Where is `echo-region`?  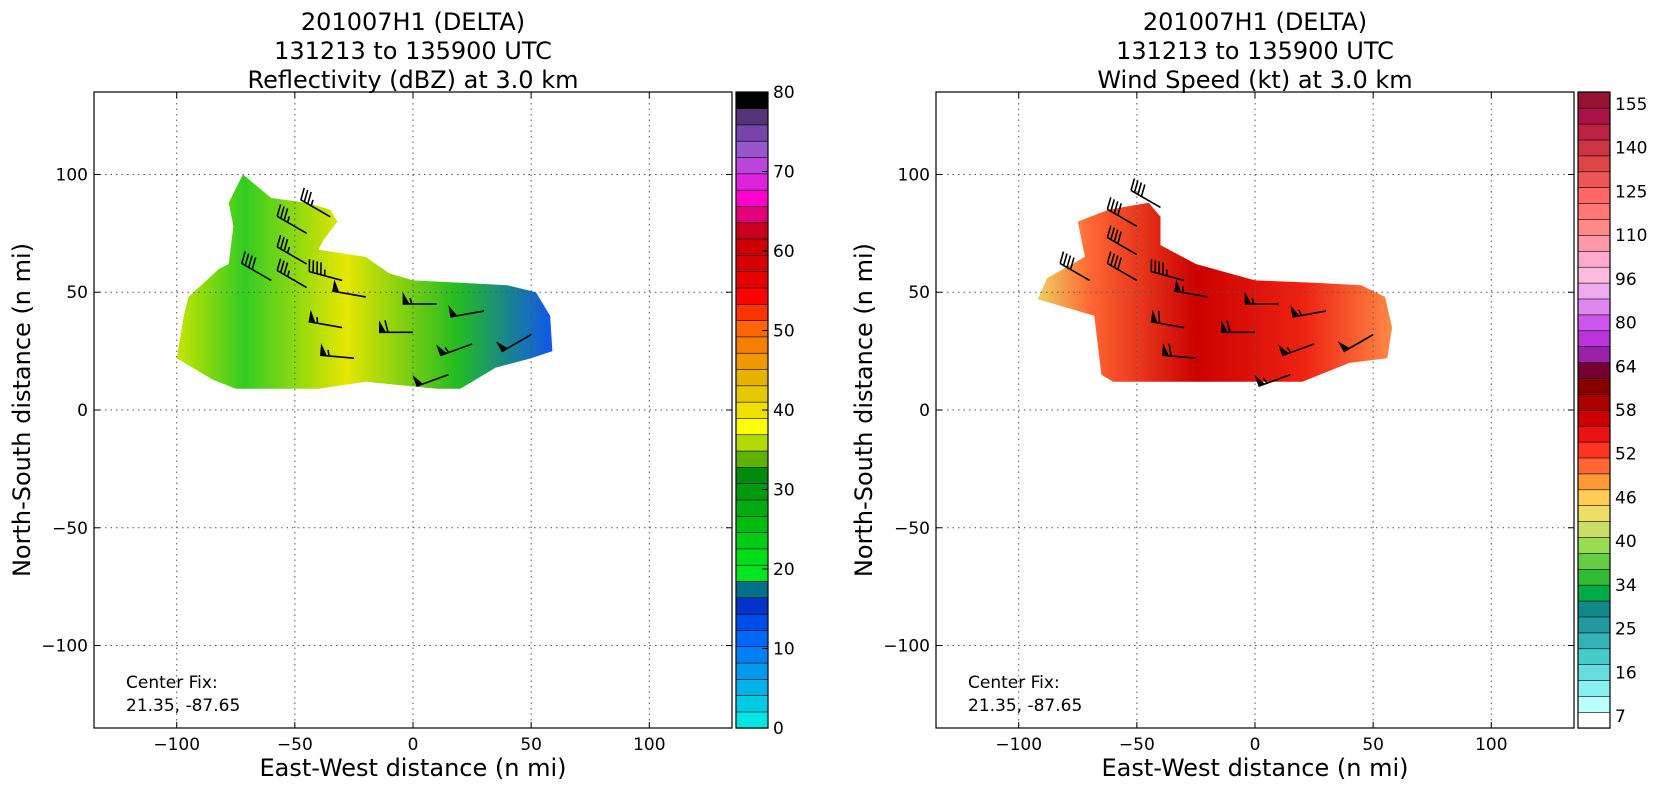
echo-region is located at coordinates (1215, 292).